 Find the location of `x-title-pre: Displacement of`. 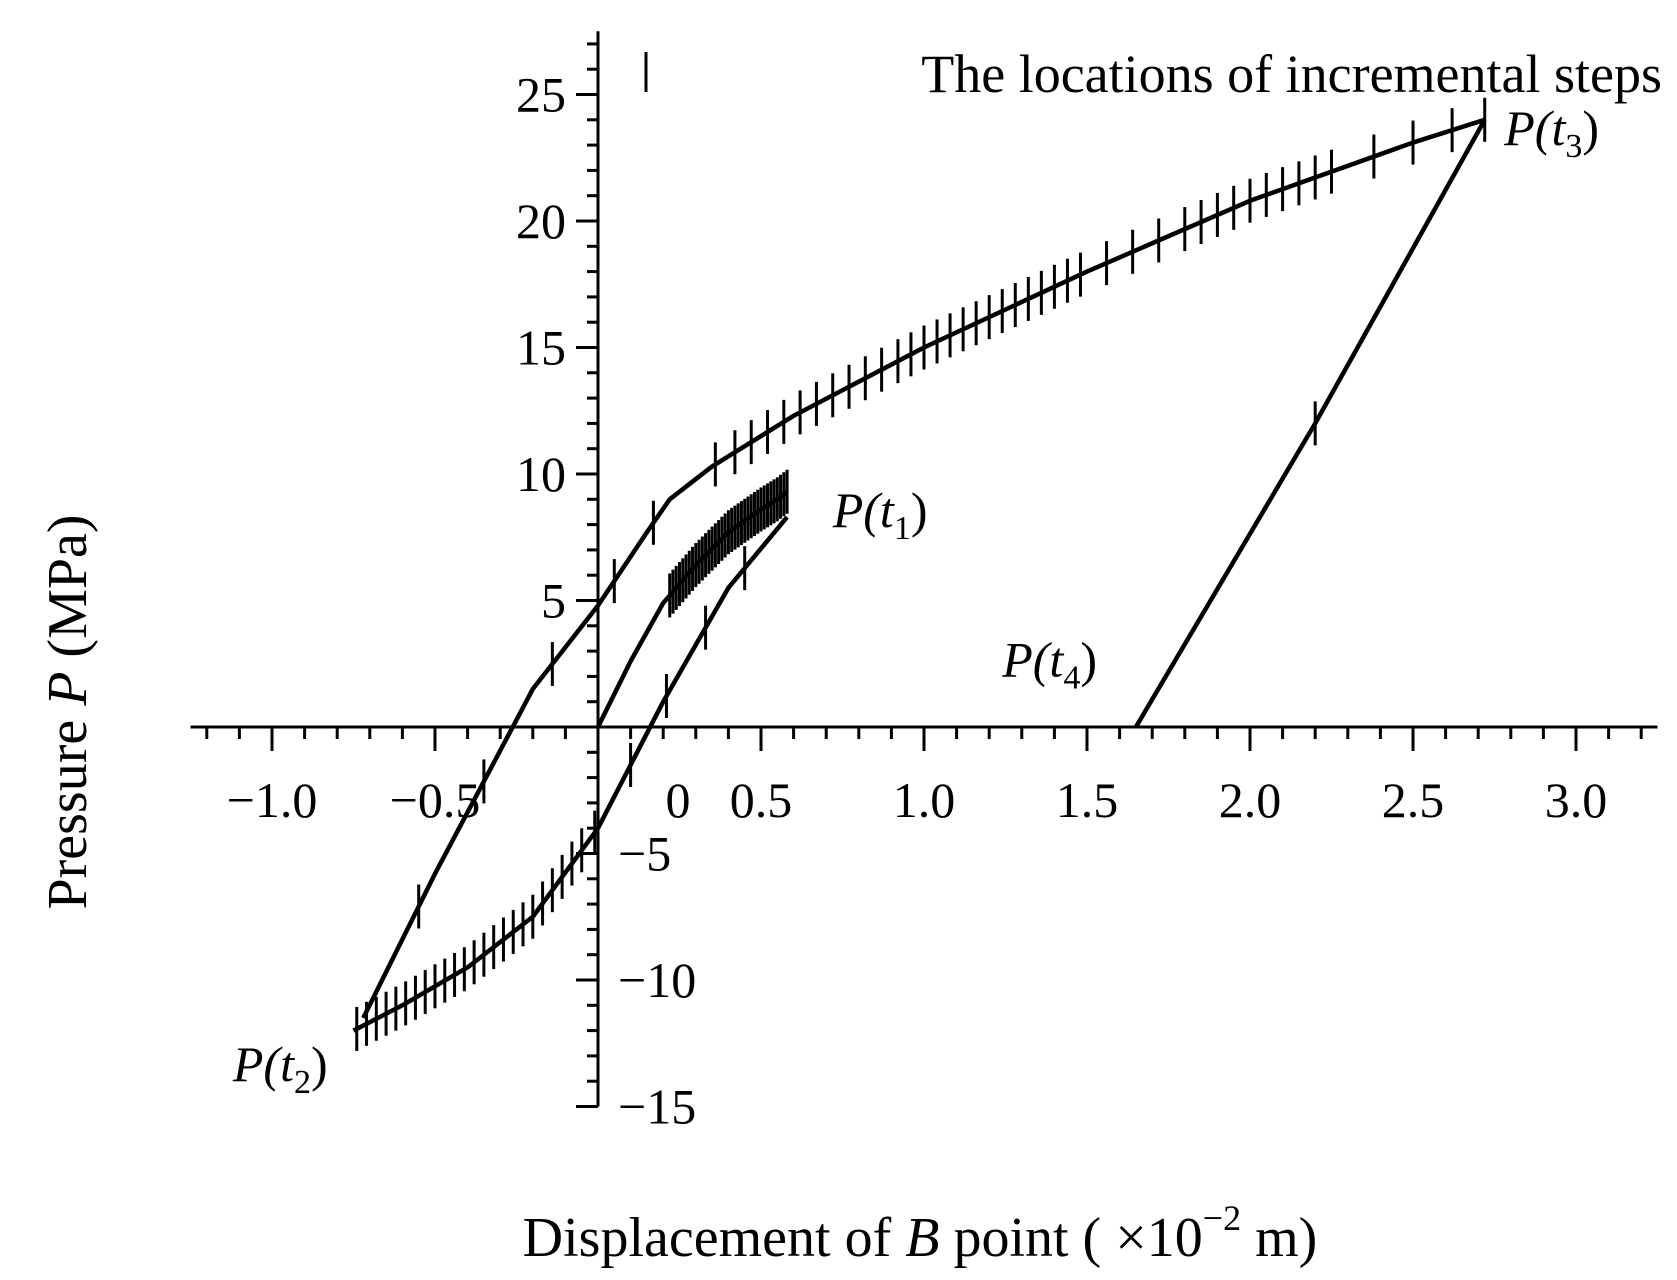

x-title-pre: Displacement of is located at coordinates (714, 1238).